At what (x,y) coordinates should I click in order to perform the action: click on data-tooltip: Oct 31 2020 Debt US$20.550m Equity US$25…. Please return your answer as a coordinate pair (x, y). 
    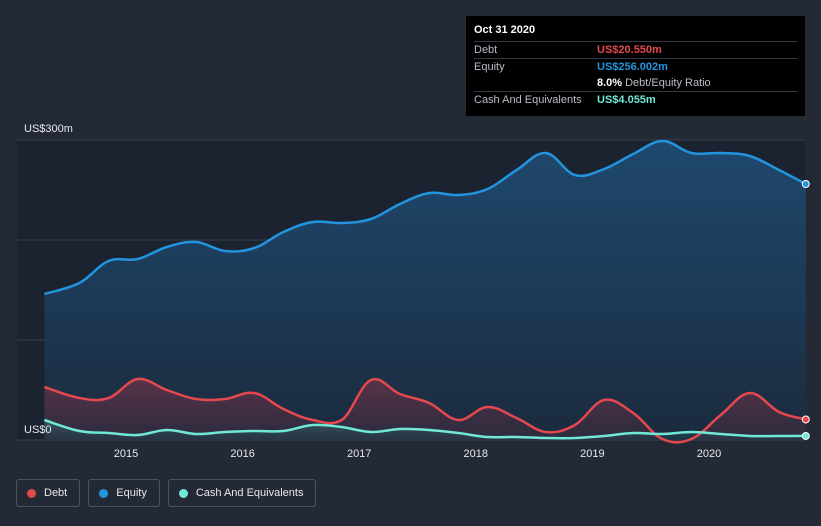
    Looking at the image, I should click on (635, 66).